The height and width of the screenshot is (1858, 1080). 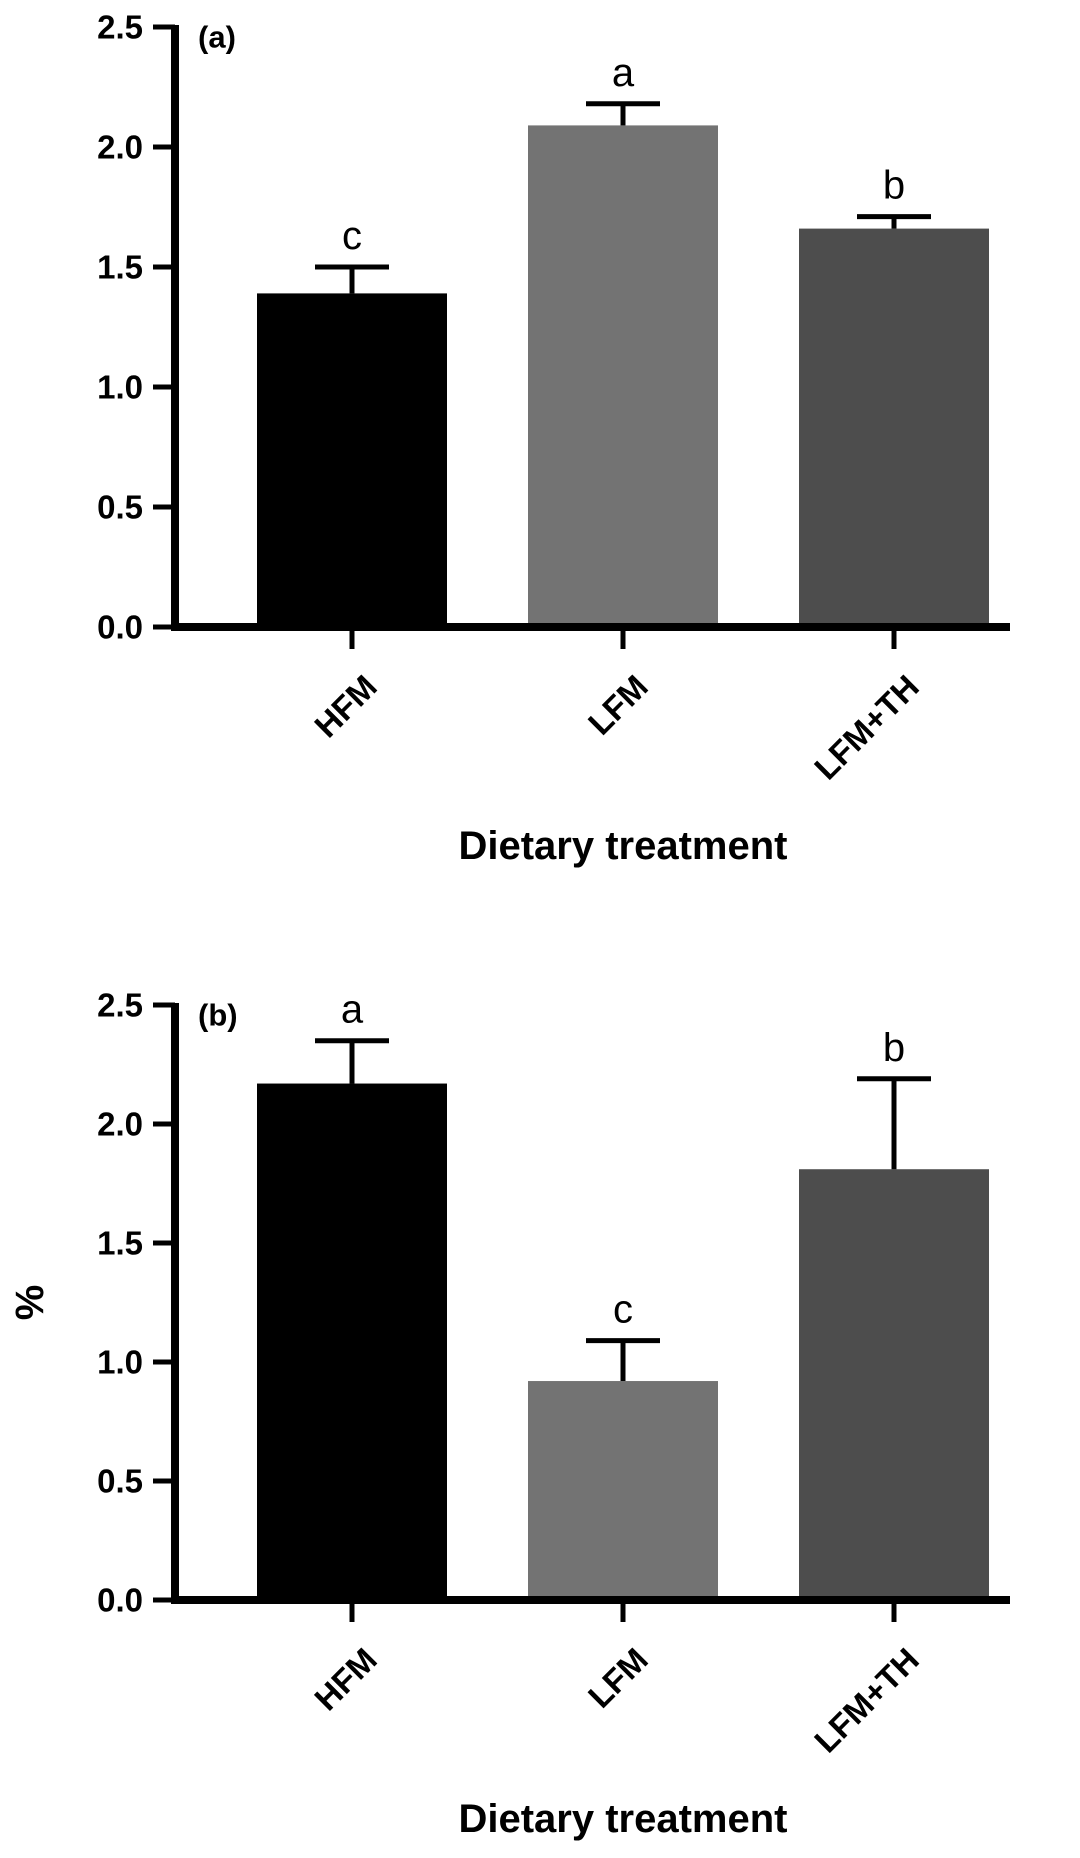 I want to click on y-axis-title: %, so click(x=30, y=1303).